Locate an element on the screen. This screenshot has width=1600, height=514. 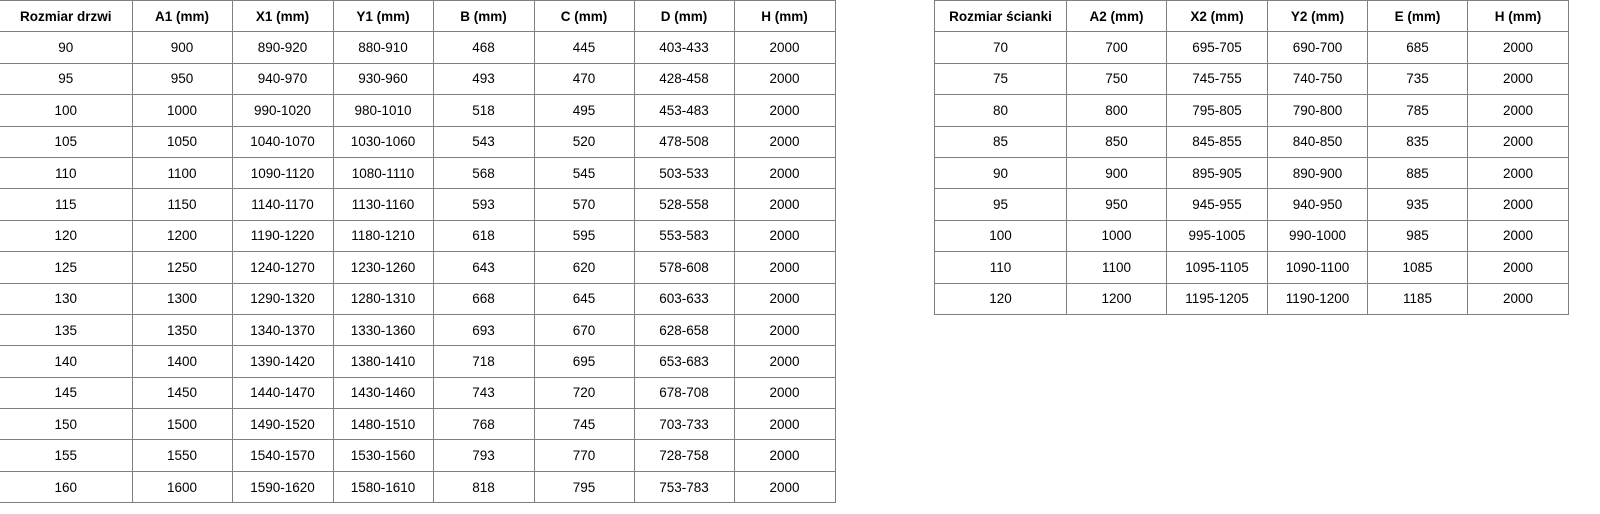
table-cell: 115 is located at coordinates (66, 204).